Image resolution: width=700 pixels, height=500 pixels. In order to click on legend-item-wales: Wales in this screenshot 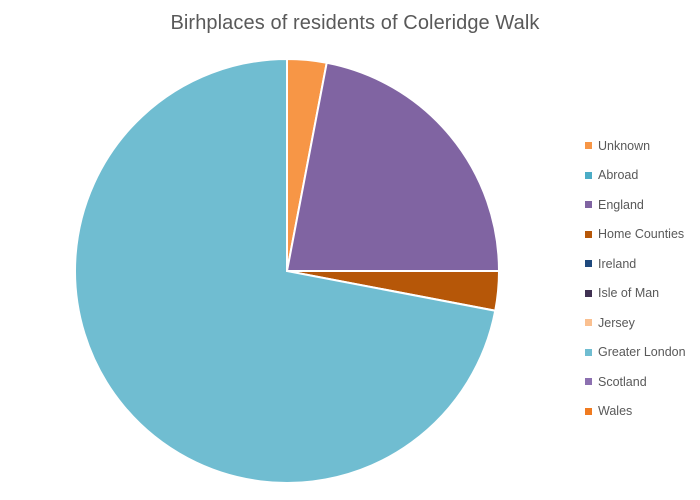, I will do `click(635, 412)`.